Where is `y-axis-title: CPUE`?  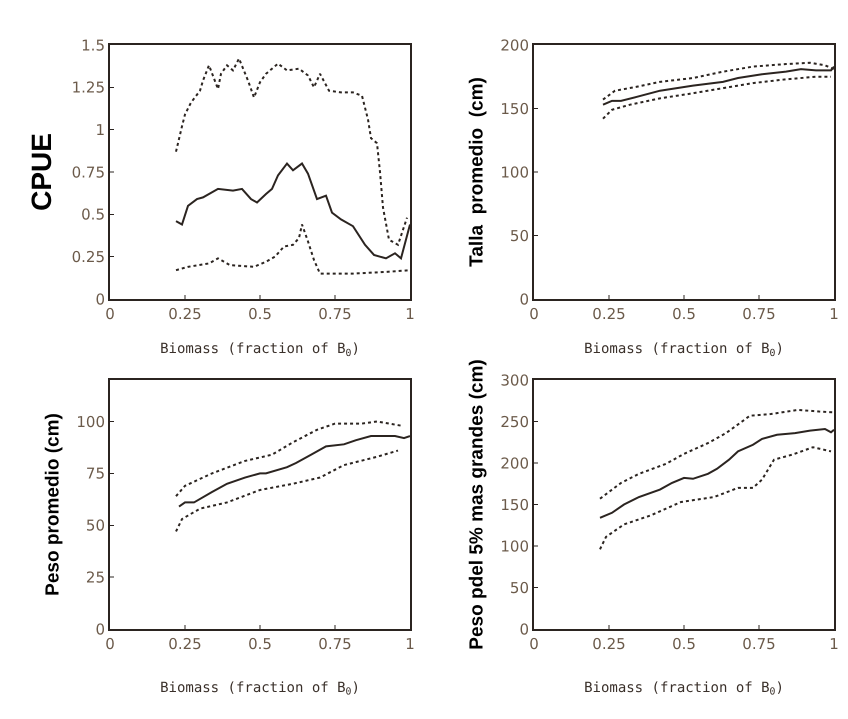 y-axis-title: CPUE is located at coordinates (41, 172).